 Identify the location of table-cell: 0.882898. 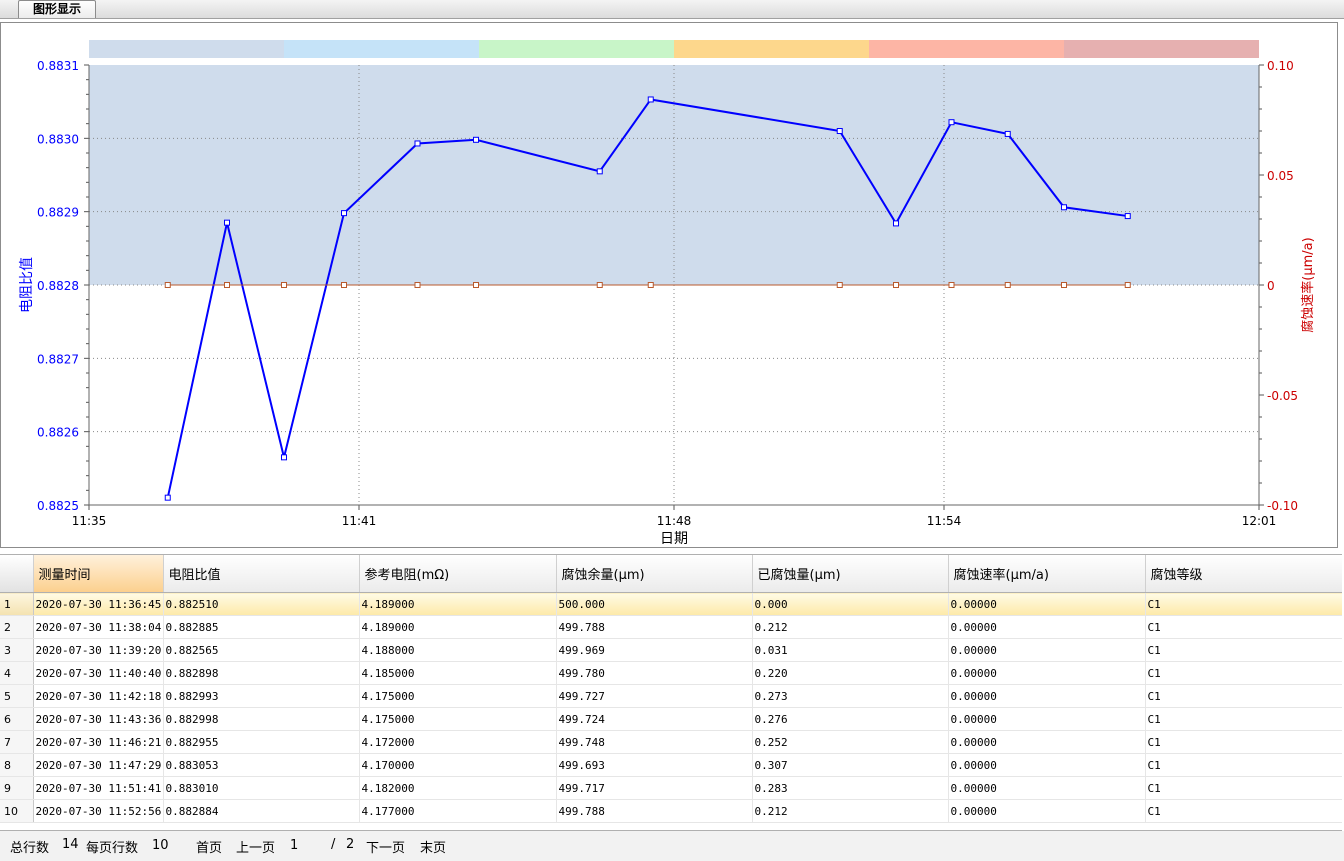
(261, 673).